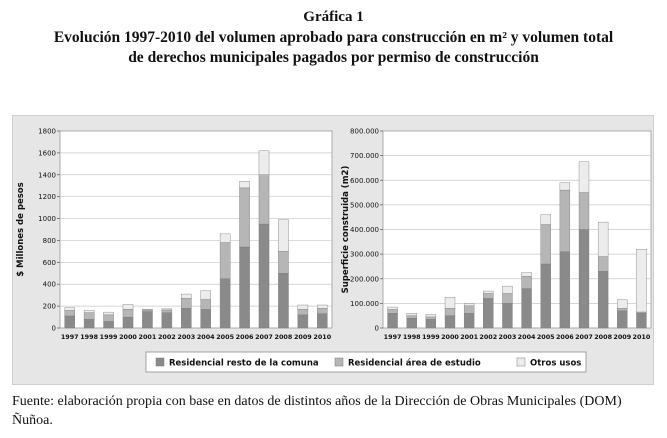 The height and width of the screenshot is (438, 667). What do you see at coordinates (555, 364) in the screenshot?
I see `legend-label: Otros usos` at bounding box center [555, 364].